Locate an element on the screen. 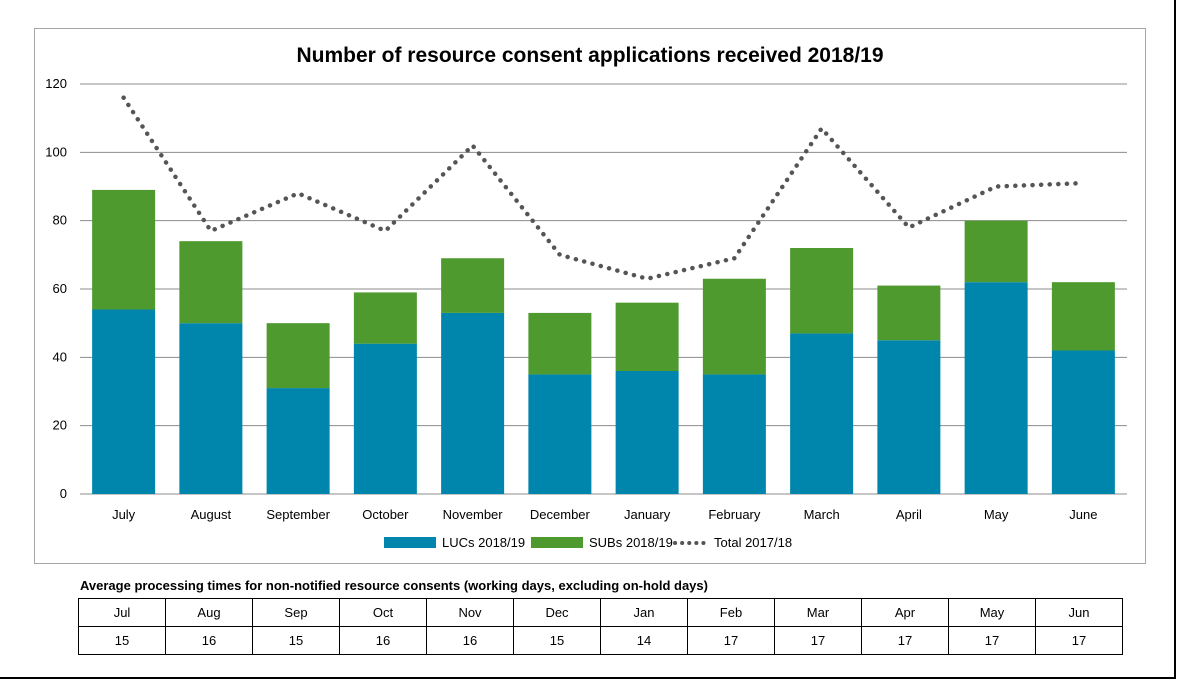 The width and height of the screenshot is (1178, 681). table-cell-month: Dec is located at coordinates (557, 612).